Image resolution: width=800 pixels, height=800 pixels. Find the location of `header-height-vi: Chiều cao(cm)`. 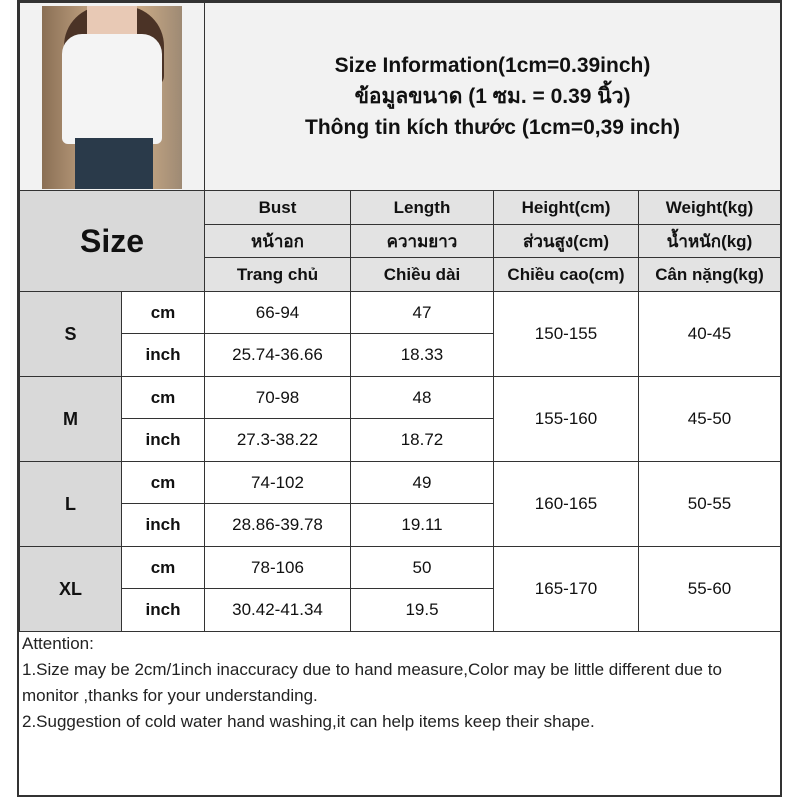

header-height-vi: Chiều cao(cm) is located at coordinates (566, 274).